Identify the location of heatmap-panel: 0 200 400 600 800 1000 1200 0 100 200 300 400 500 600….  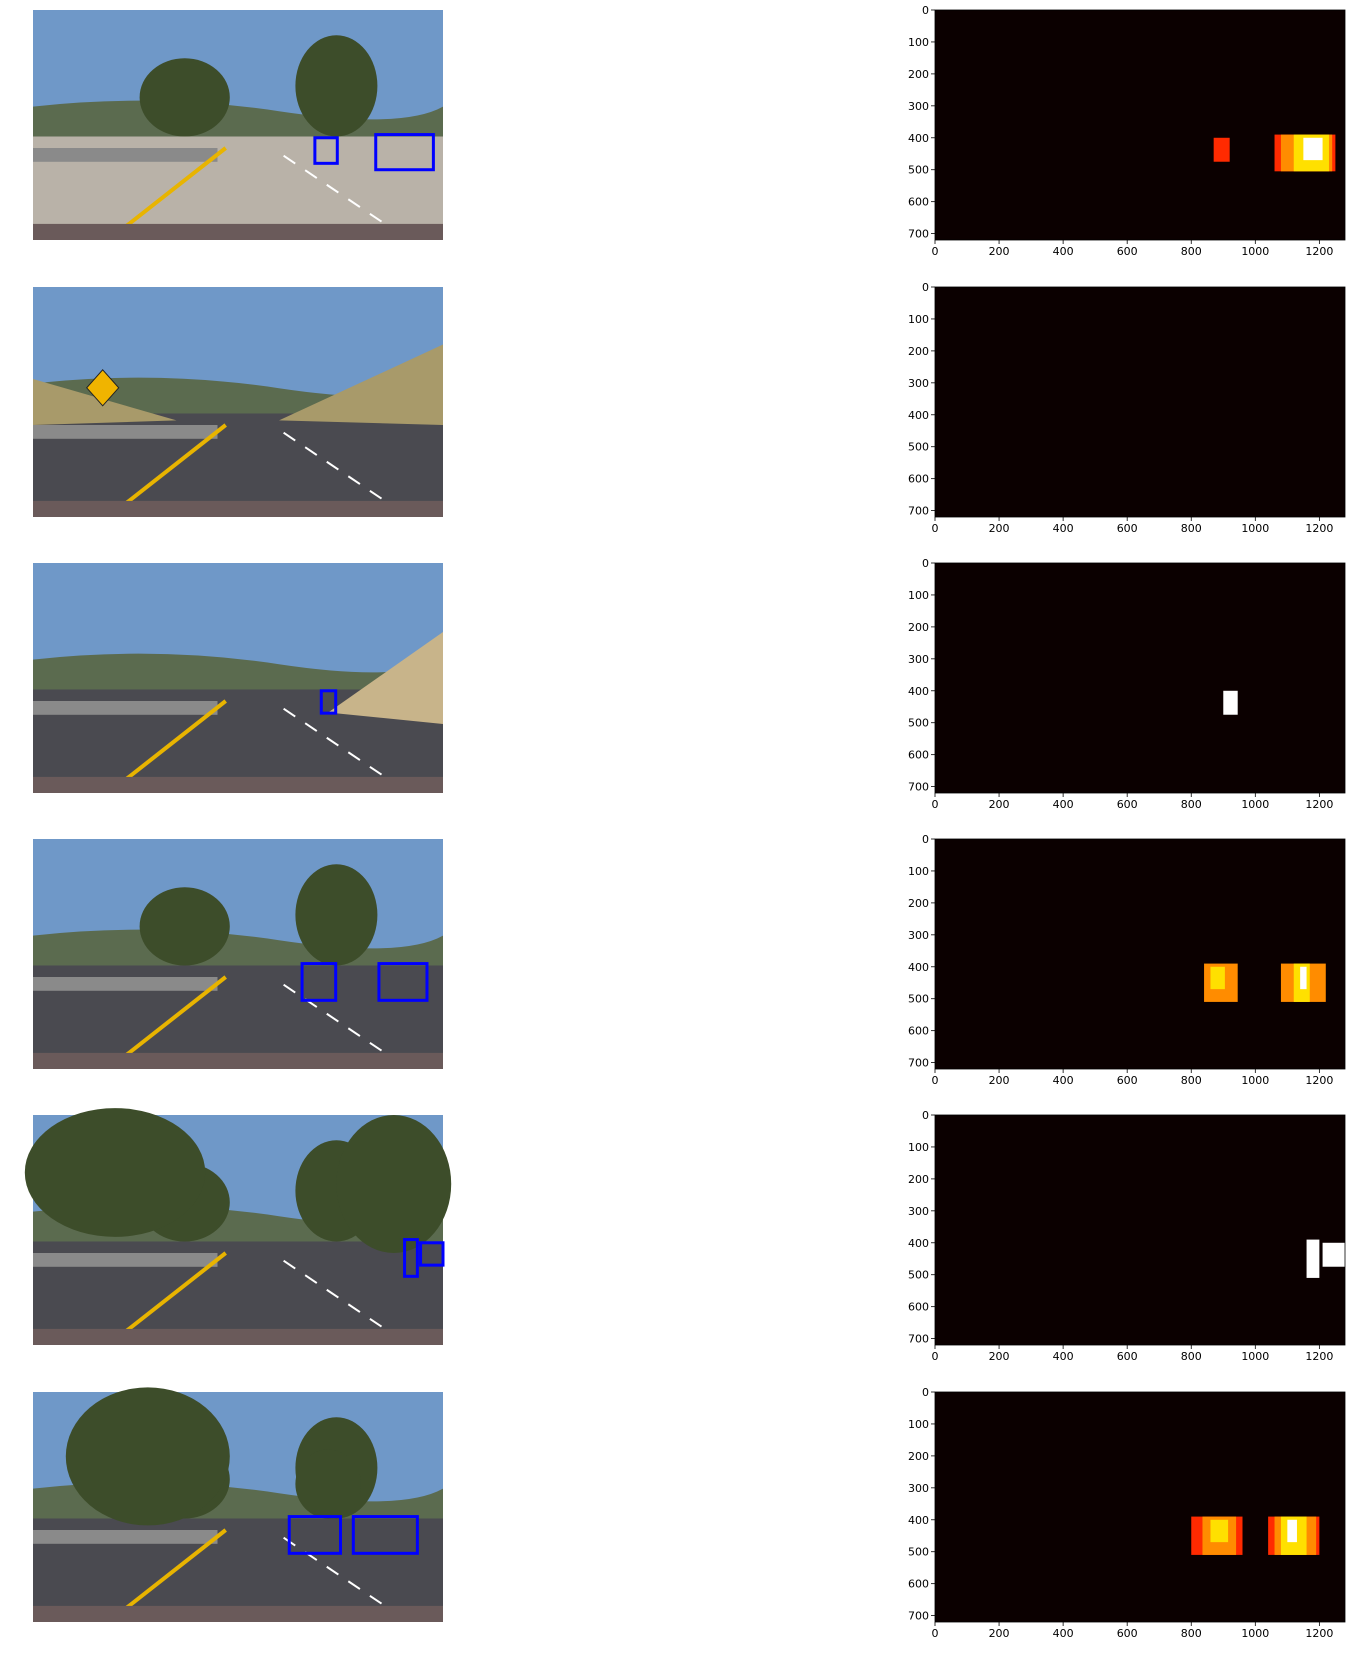
(1127, 1513).